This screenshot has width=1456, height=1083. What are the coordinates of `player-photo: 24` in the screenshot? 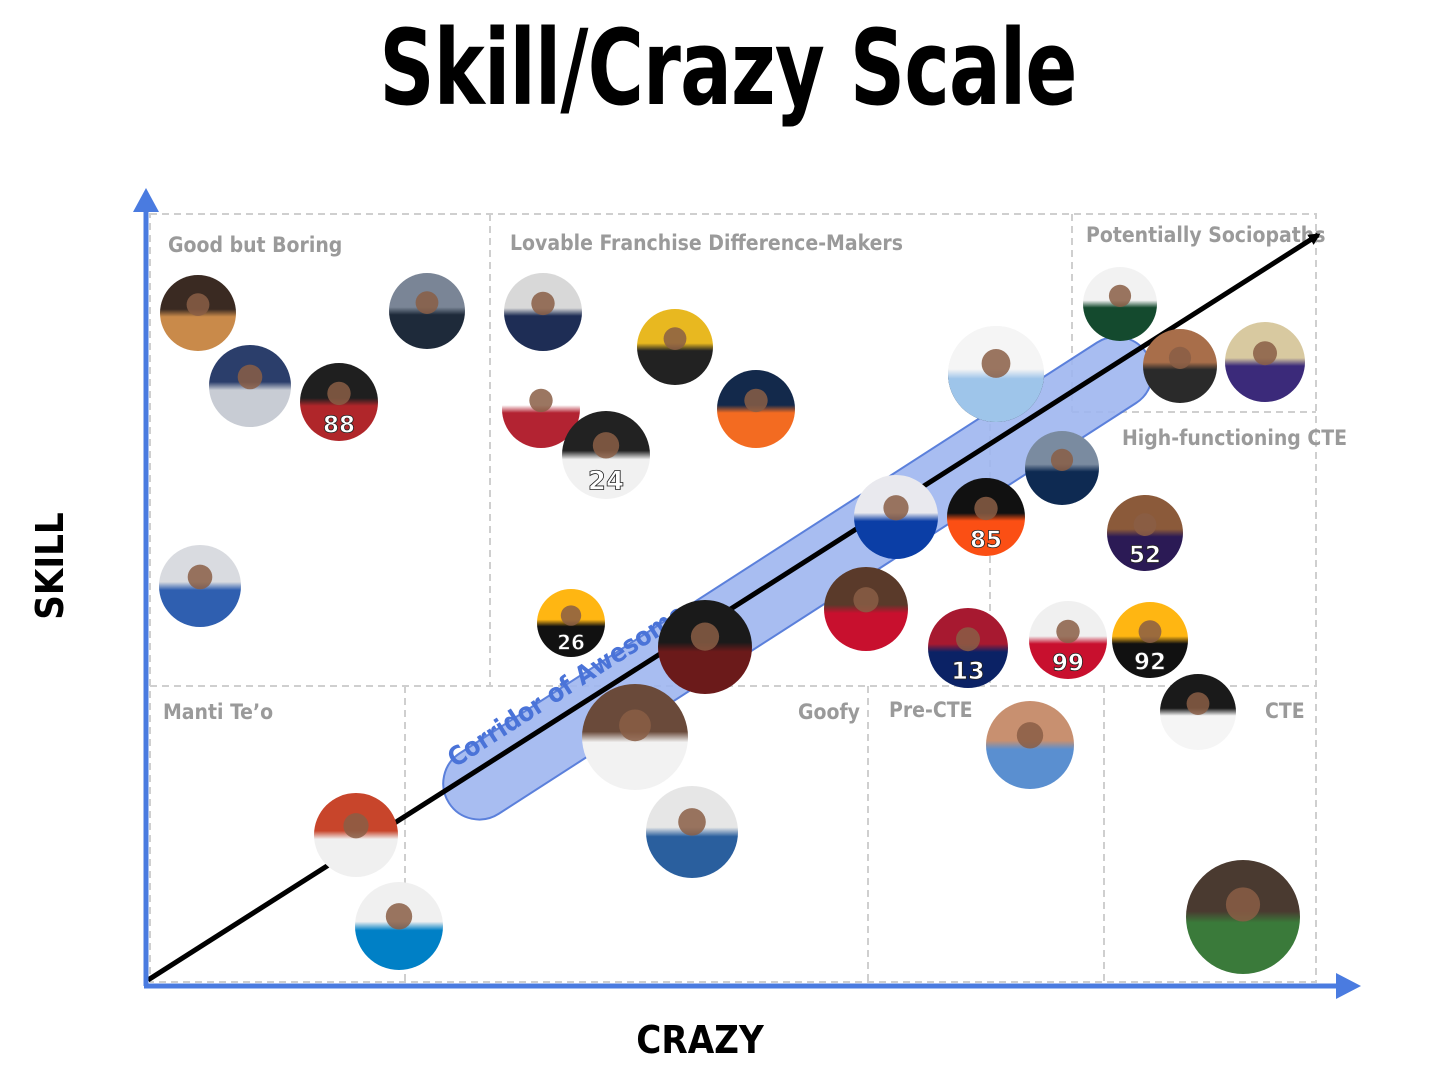 It's located at (606, 455).